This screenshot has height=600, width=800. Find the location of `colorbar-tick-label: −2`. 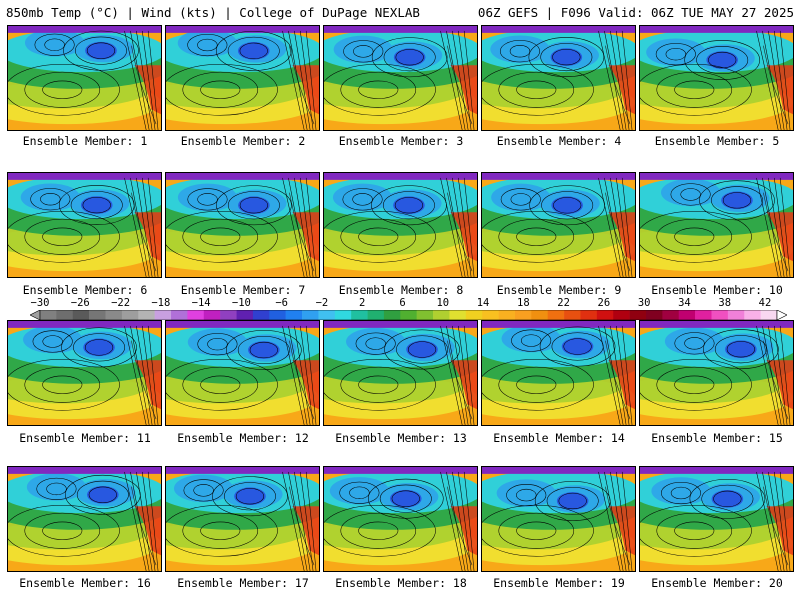

colorbar-tick-label: −2 is located at coordinates (322, 303).